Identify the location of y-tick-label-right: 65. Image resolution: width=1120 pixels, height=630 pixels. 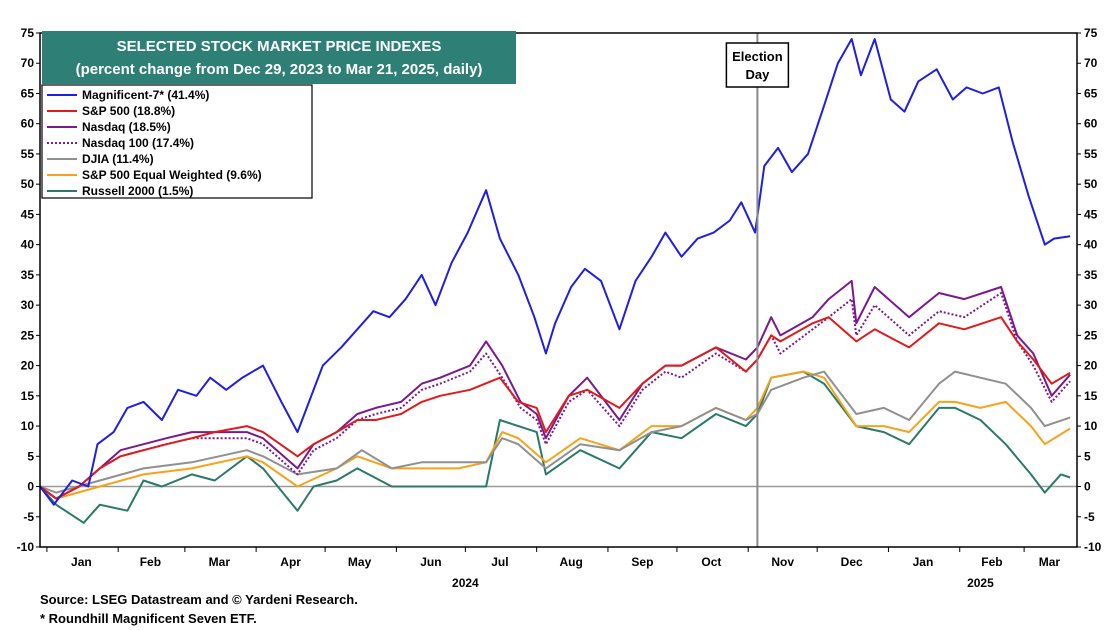
(1091, 93).